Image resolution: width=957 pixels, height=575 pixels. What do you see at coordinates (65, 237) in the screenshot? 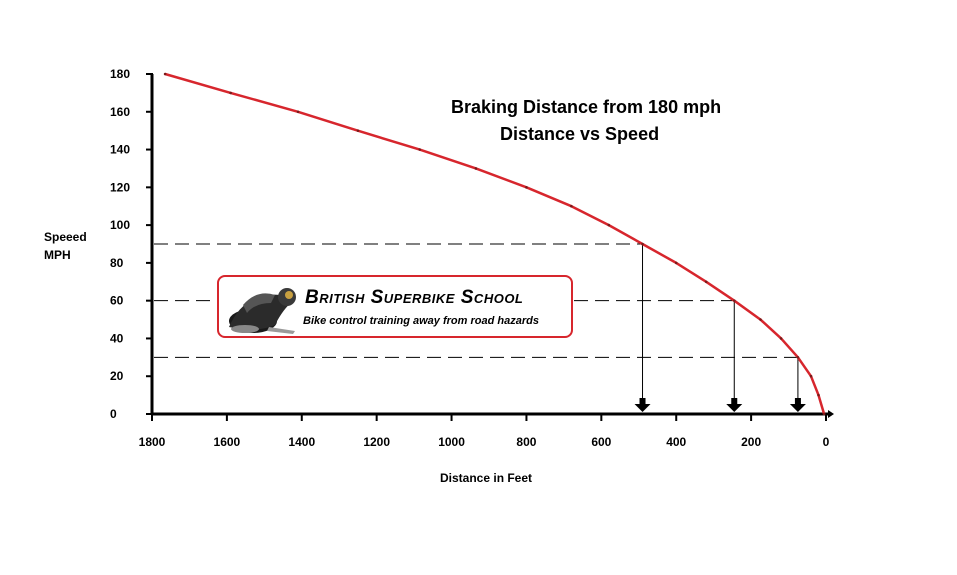
I see `y-axis-title-line1: Speeed` at bounding box center [65, 237].